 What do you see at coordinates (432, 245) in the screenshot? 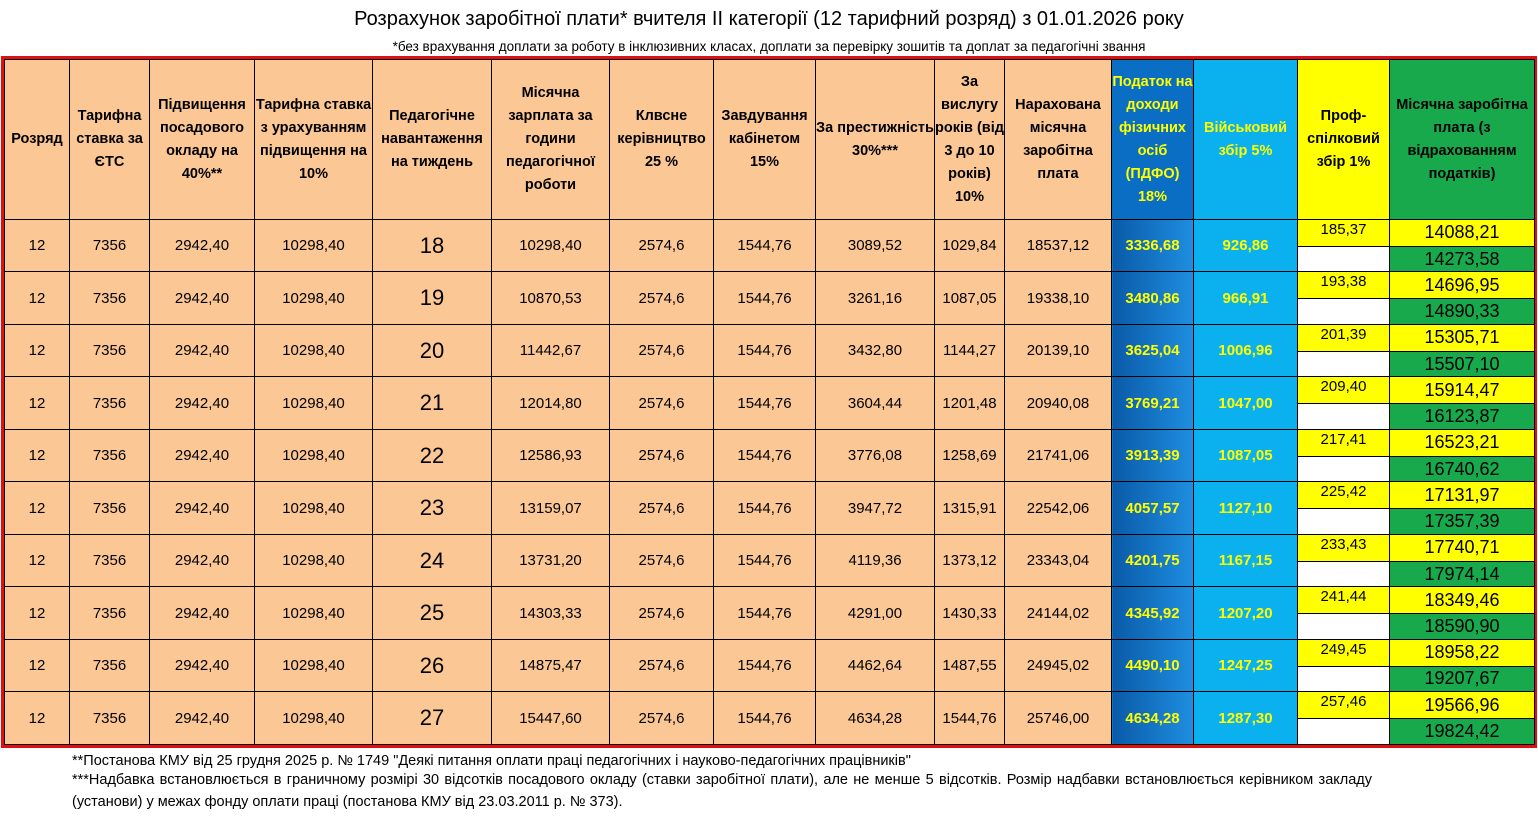
I see `cell-load: 18` at bounding box center [432, 245].